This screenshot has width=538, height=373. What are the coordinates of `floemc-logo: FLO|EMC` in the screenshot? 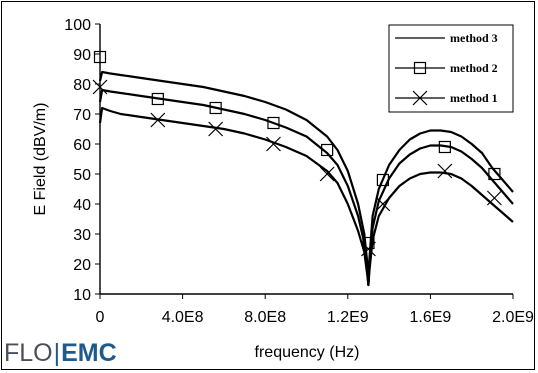 It's located at (60, 353).